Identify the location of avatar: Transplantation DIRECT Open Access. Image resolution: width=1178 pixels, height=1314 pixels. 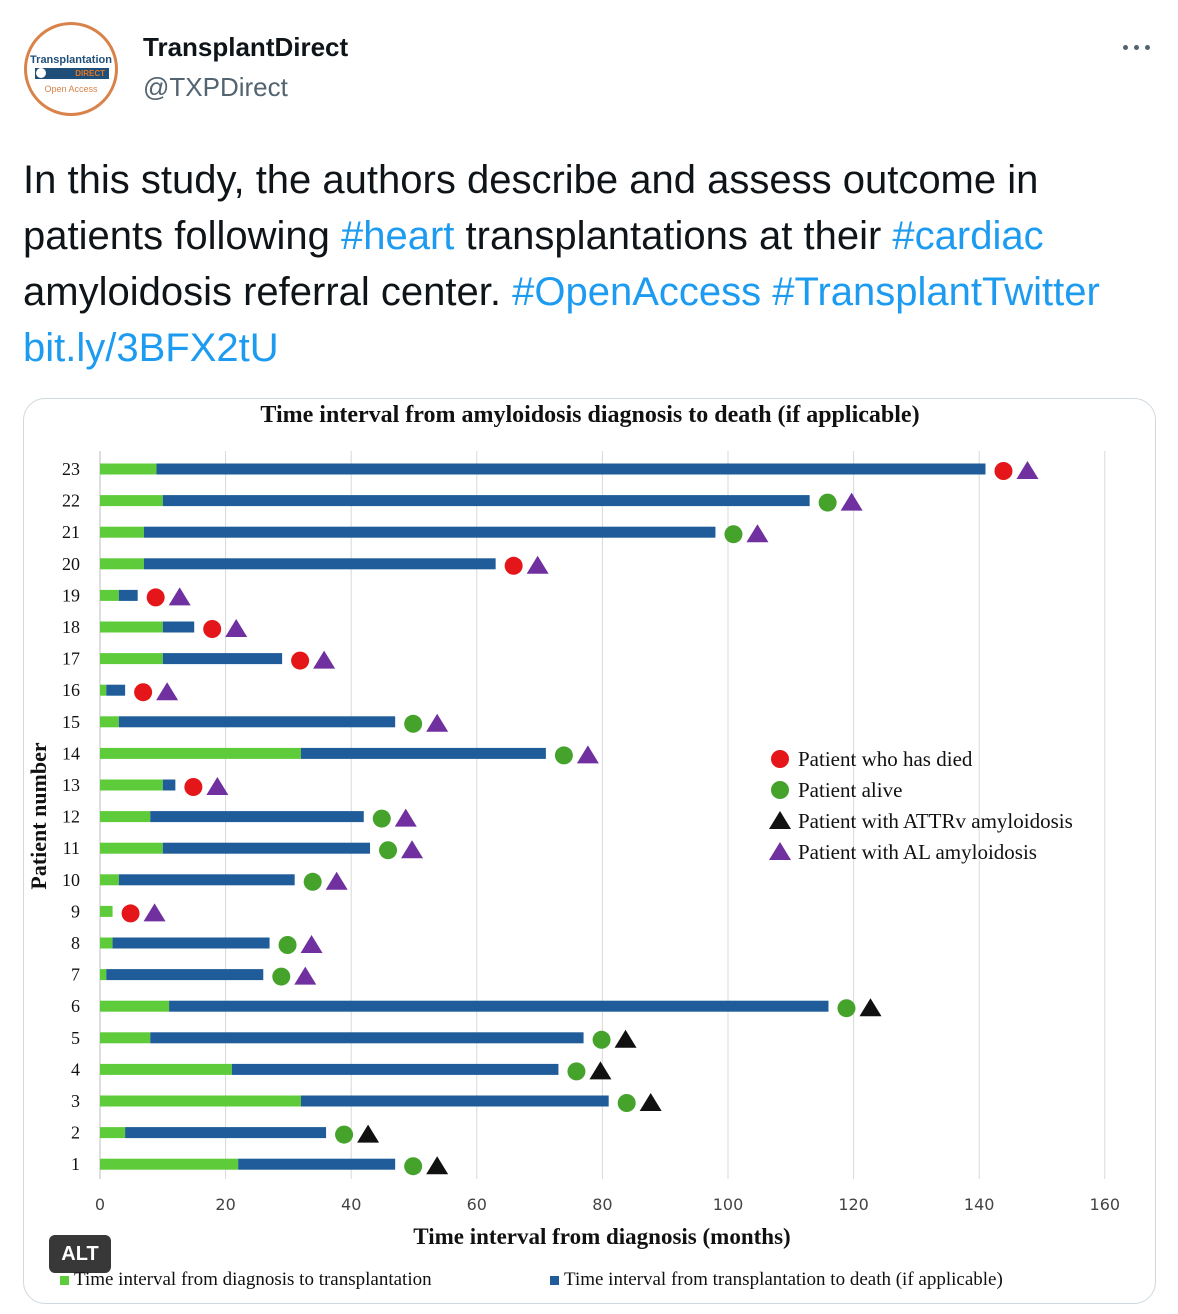
(71, 69).